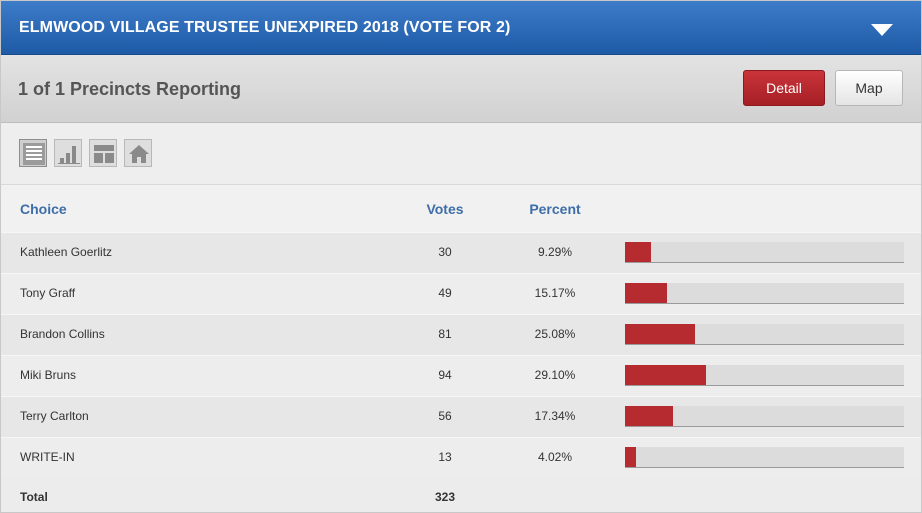 The width and height of the screenshot is (922, 513). What do you see at coordinates (555, 252) in the screenshot?
I see `vote-percent: 9.29%` at bounding box center [555, 252].